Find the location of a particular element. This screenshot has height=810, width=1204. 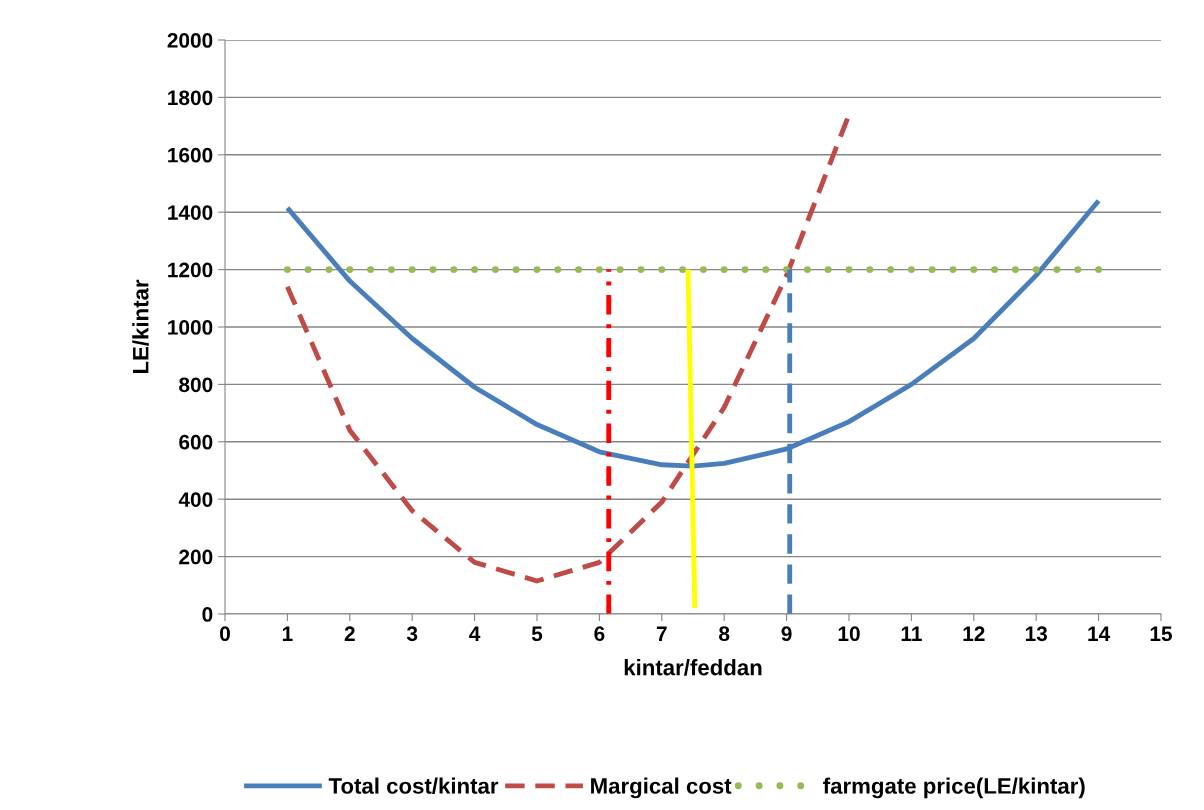

legend-label: Margical cost is located at coordinates (661, 788).